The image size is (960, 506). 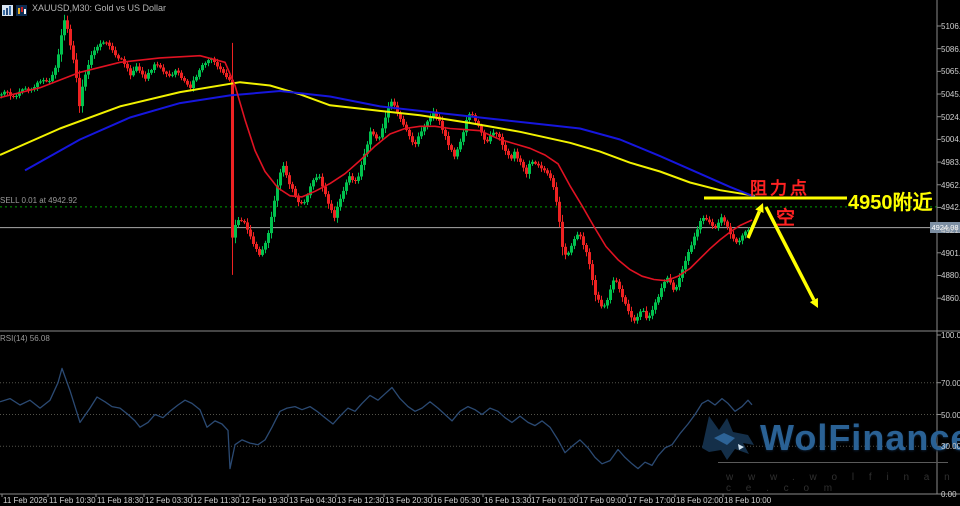 I want to click on time-axis, so click(x=480, y=500).